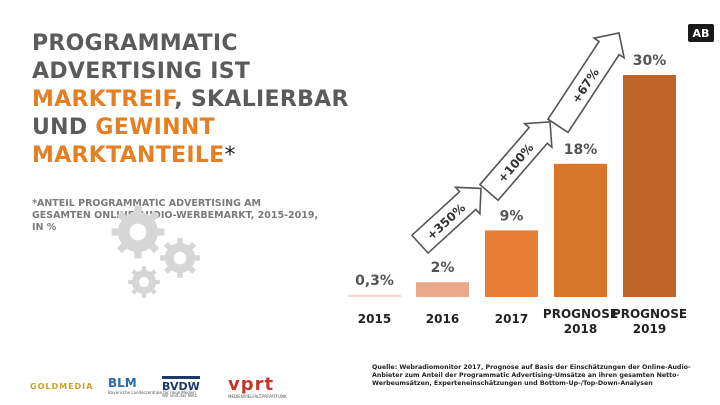  Describe the element at coordinates (581, 150) in the screenshot. I see `value-label-2018: 18%` at that location.